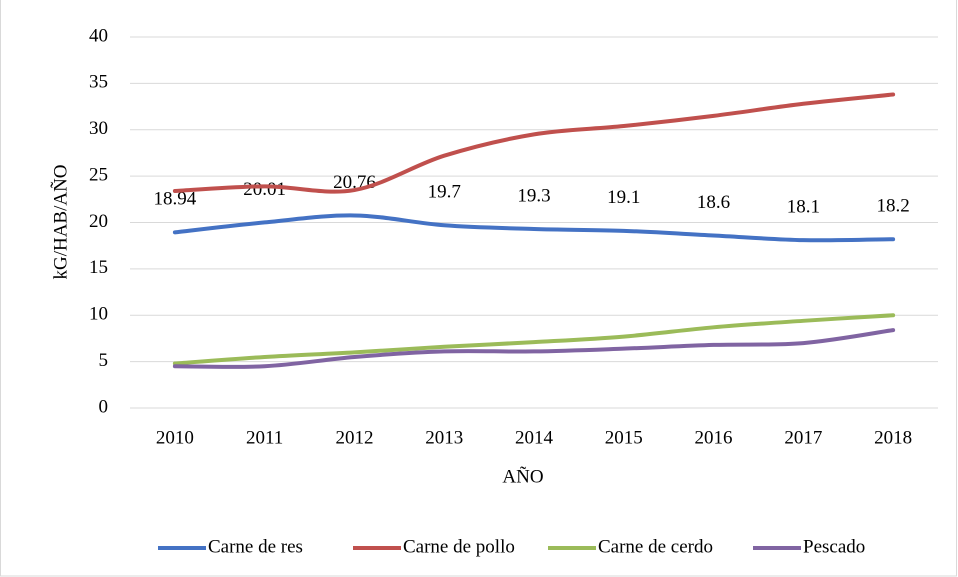  I want to click on x-tick-label: 2014, so click(534, 437).